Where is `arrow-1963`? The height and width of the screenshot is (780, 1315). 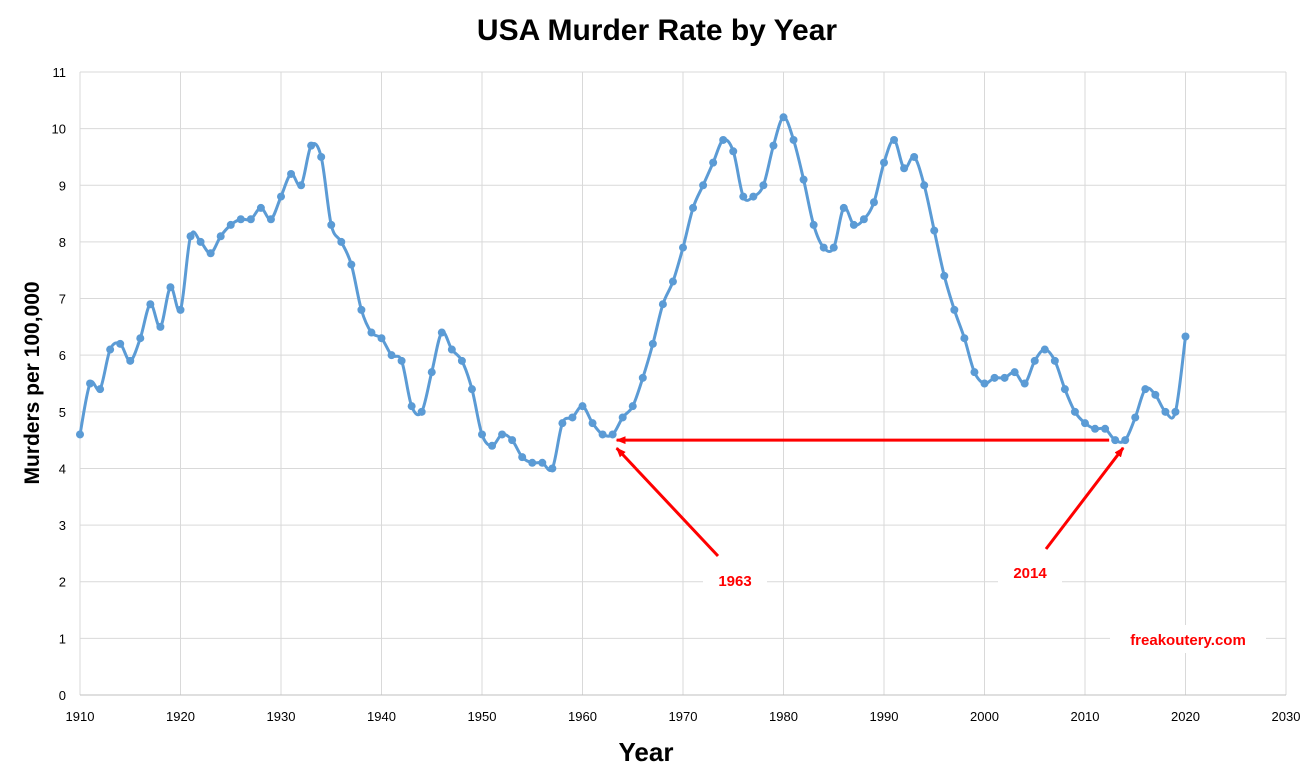
arrow-1963 is located at coordinates (667, 502).